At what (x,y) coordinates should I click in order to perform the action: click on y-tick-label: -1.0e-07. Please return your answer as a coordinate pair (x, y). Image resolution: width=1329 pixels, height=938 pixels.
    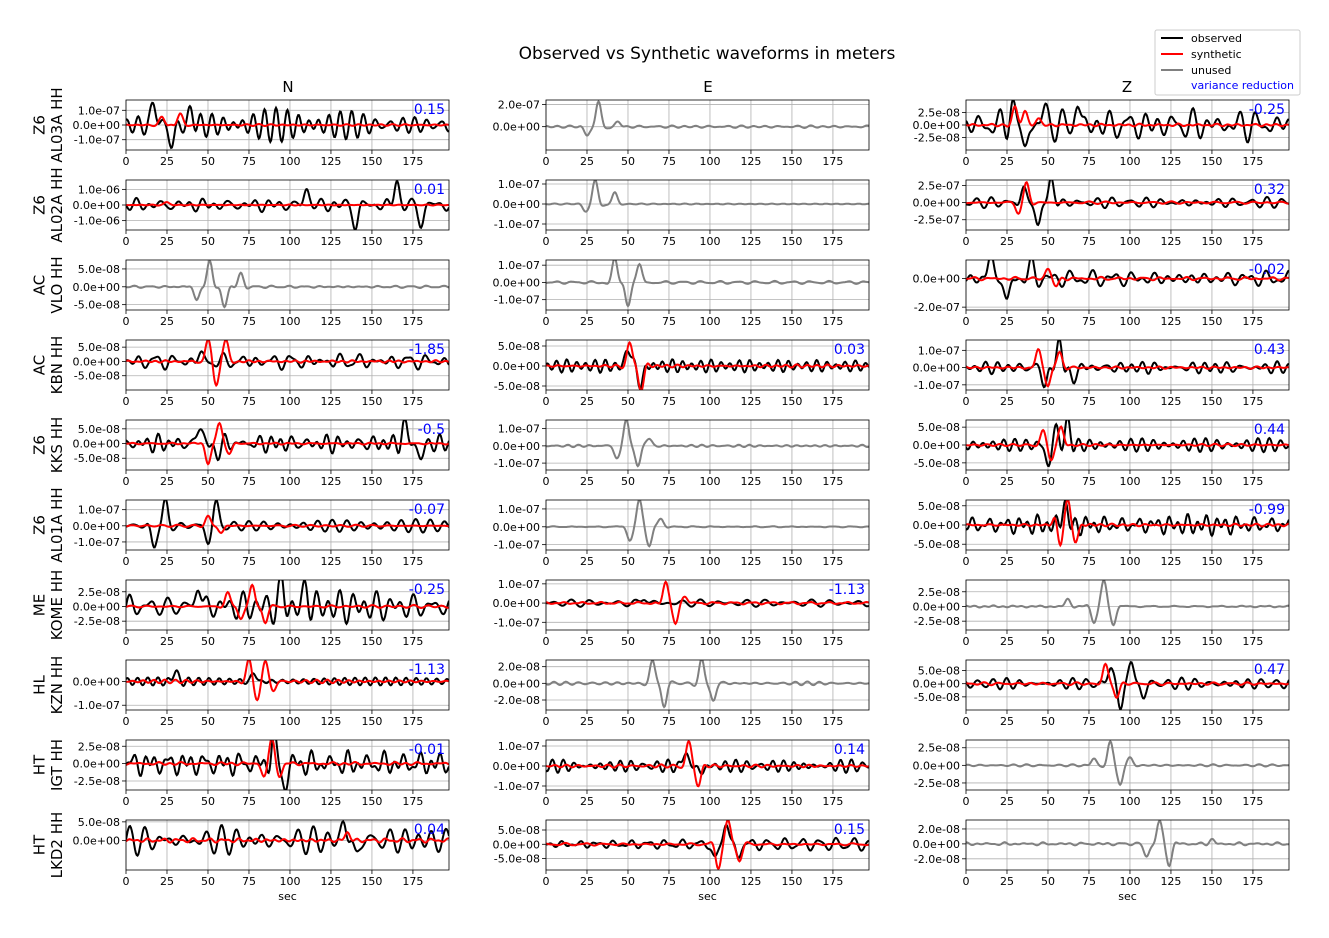
    Looking at the image, I should click on (937, 385).